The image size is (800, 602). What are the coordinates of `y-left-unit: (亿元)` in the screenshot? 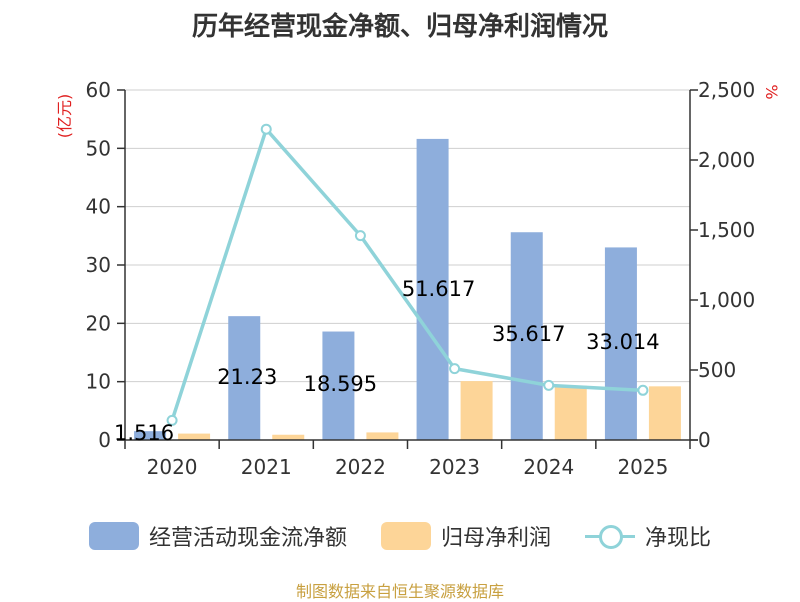 It's located at (64, 116).